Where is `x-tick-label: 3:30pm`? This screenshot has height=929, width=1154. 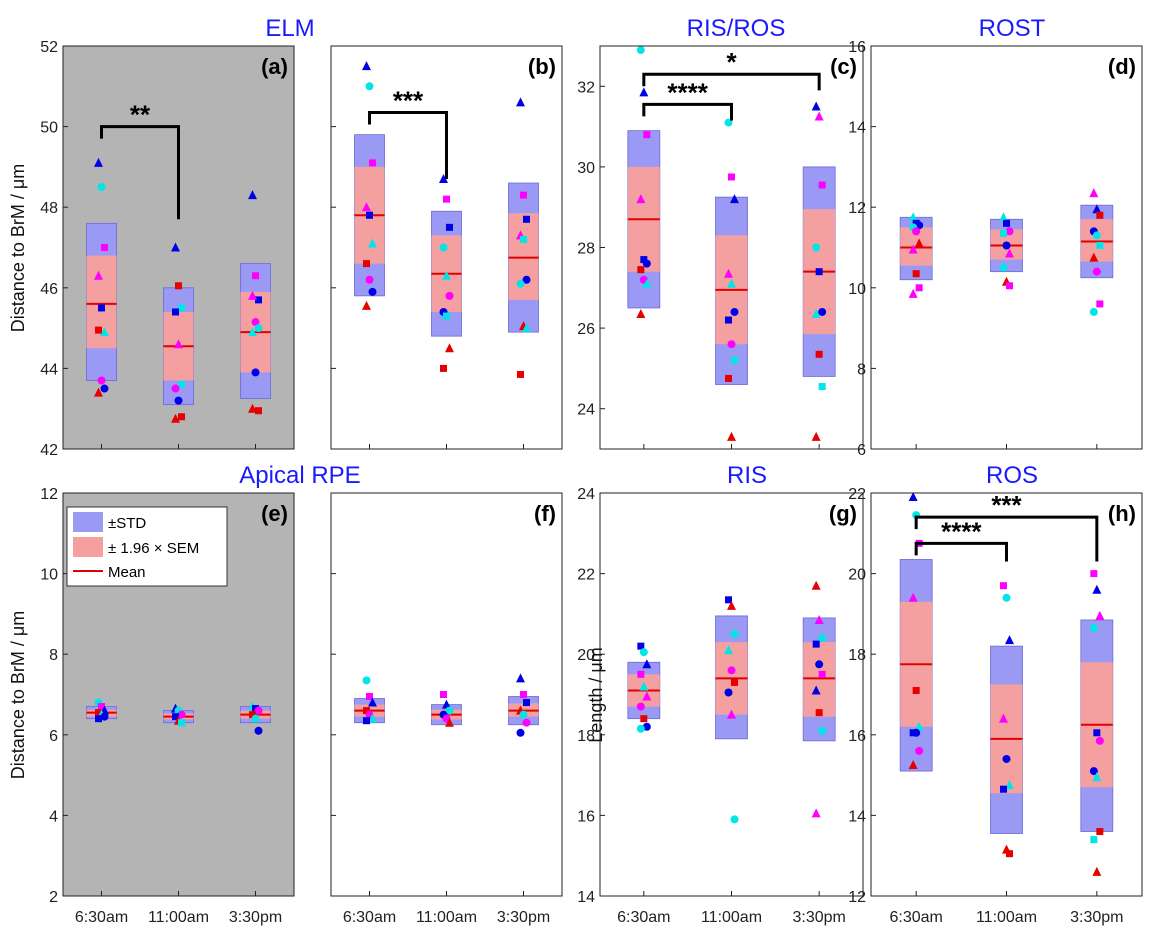 x-tick-label: 3:30pm is located at coordinates (818, 917).